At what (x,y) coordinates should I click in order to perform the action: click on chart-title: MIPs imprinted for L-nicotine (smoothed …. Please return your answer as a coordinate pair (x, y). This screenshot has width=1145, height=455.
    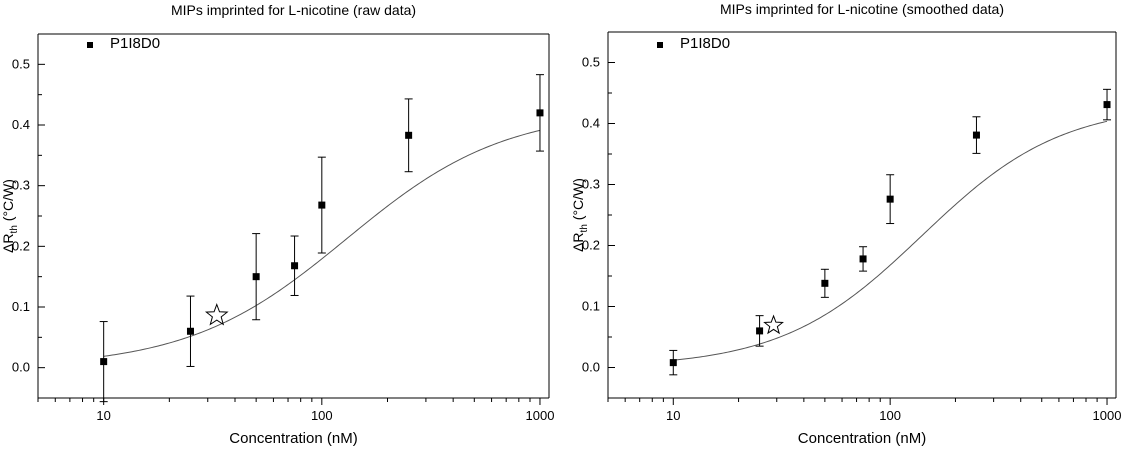
    Looking at the image, I should click on (862, 9).